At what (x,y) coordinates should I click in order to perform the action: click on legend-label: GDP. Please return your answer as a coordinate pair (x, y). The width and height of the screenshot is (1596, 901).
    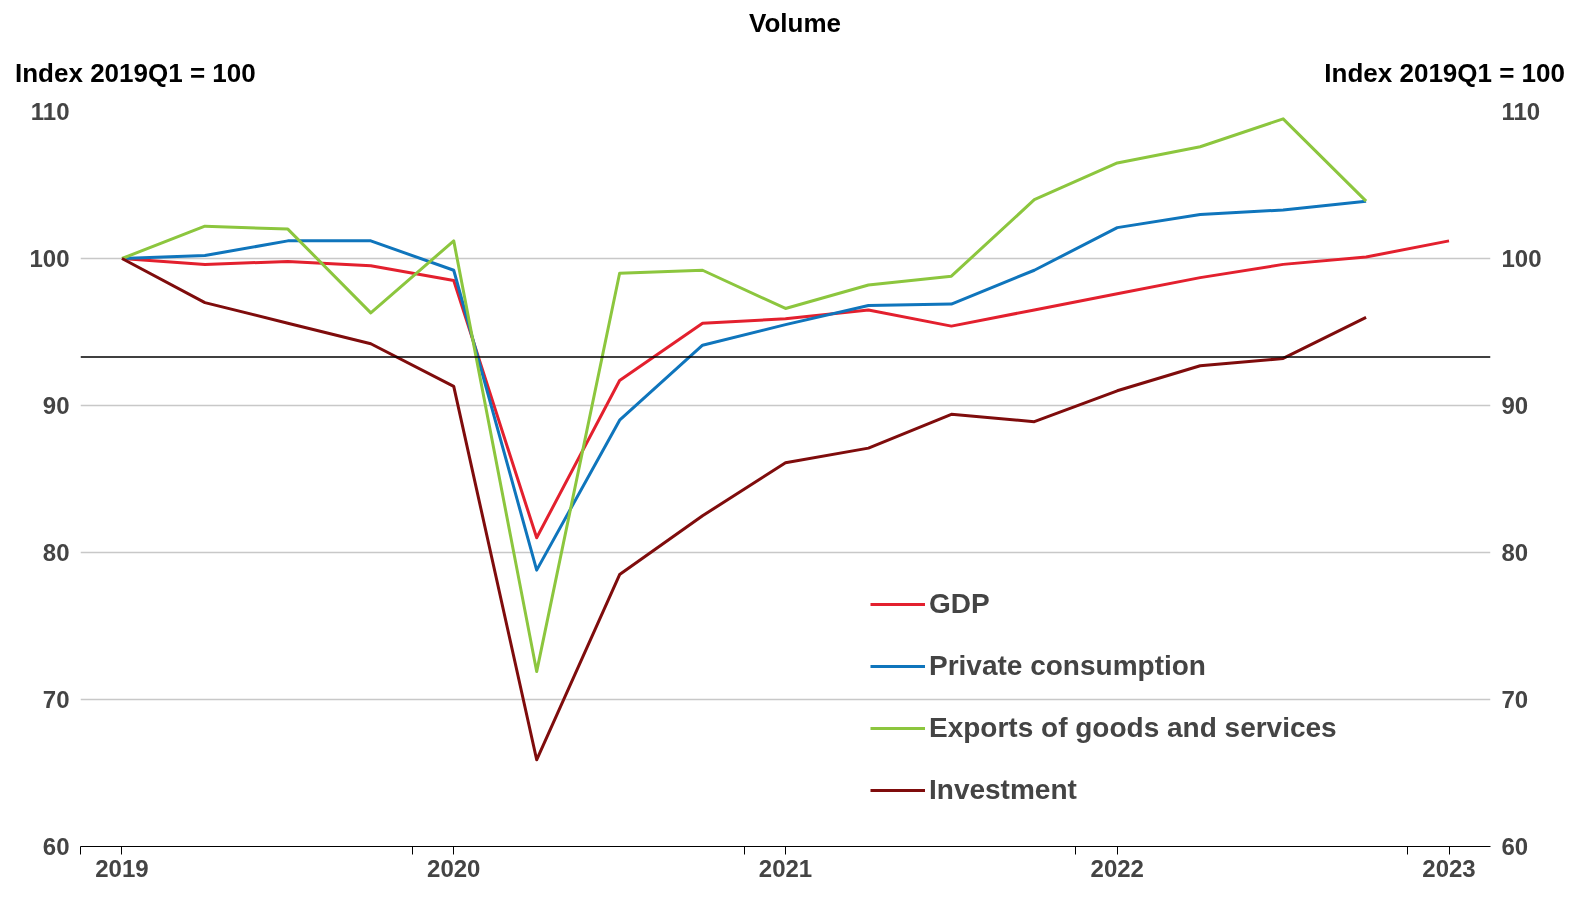
    Looking at the image, I should click on (959, 604).